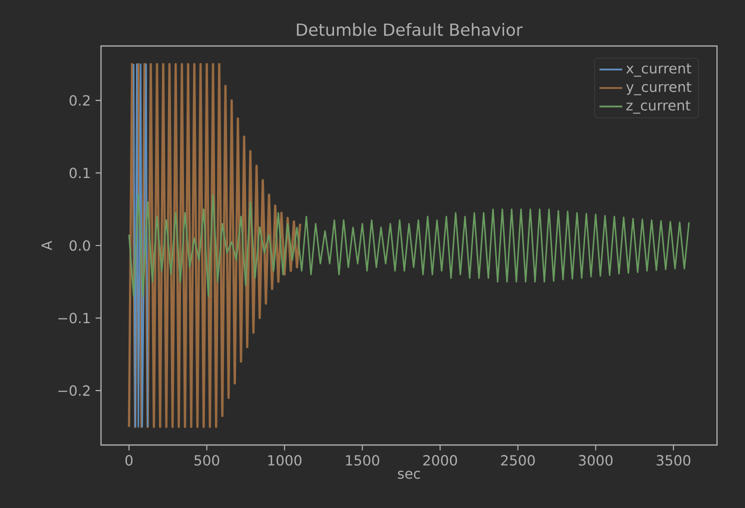 The width and height of the screenshot is (745, 508). I want to click on y-axis-title: A, so click(47, 245).